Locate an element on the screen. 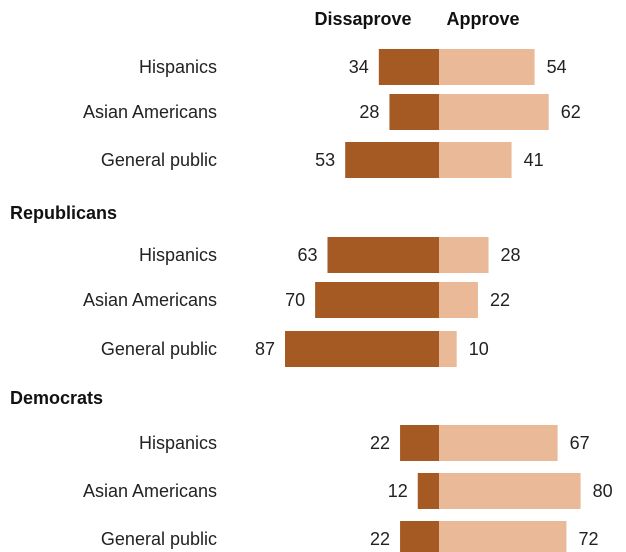 Image resolution: width=626 pixels, height=552 pixels. value-label-approve: 62 is located at coordinates (571, 112).